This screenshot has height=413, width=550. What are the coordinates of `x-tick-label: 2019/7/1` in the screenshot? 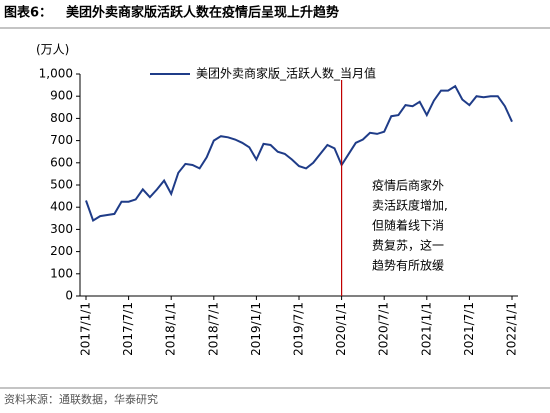 It's located at (299, 329).